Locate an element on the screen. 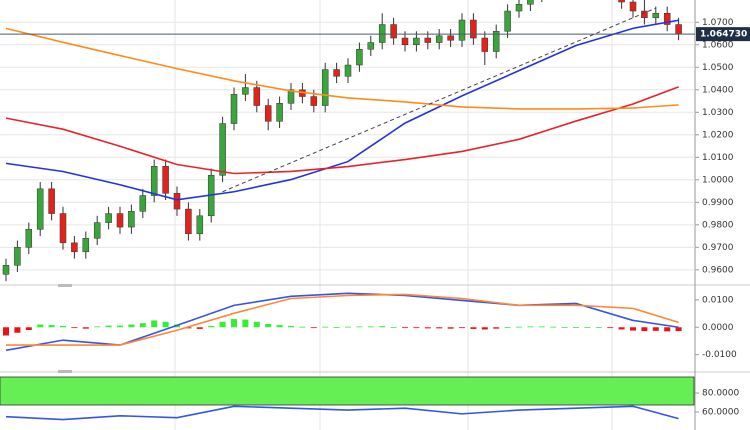 Image resolution: width=750 pixels, height=430 pixels. overbought-zone is located at coordinates (347, 391).